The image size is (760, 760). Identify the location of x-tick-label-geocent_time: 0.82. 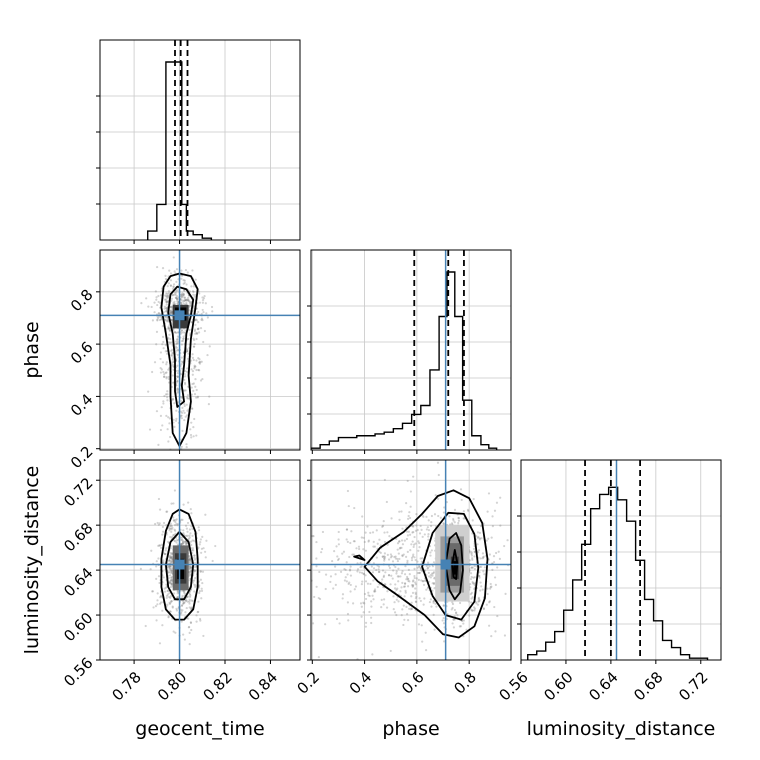
(217, 686).